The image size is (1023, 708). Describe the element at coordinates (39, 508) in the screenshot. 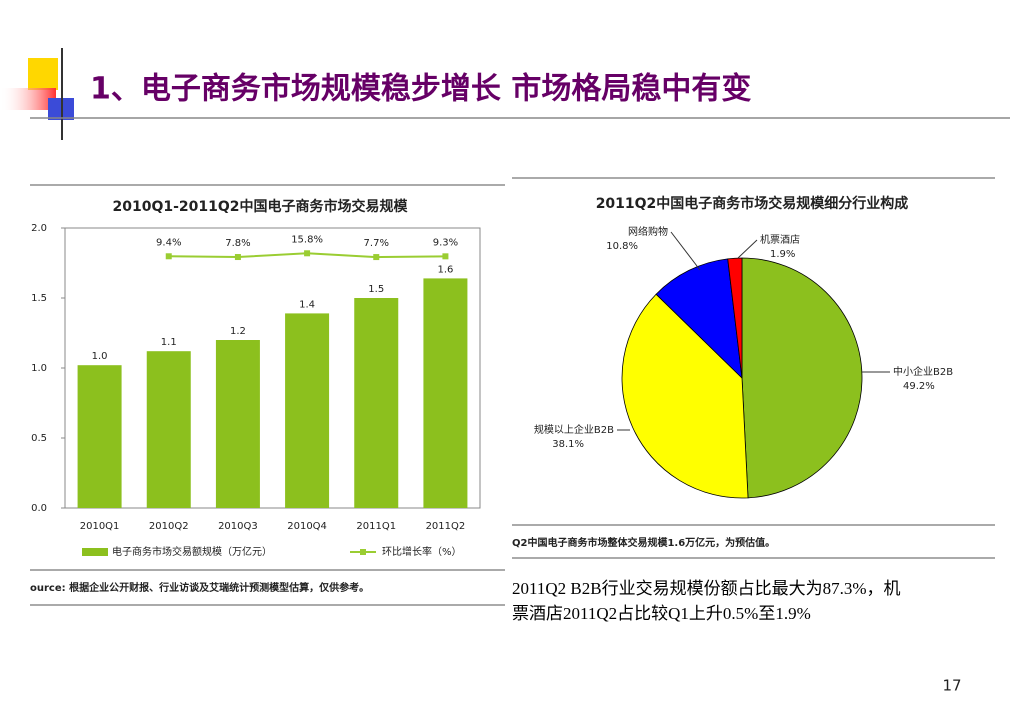

I see `y-tick-label: 0.0` at that location.